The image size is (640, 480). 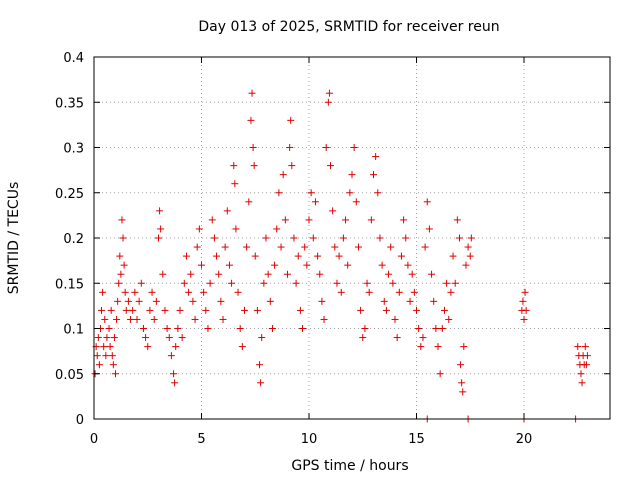 What do you see at coordinates (524, 439) in the screenshot?
I see `x-tick-label: 20` at bounding box center [524, 439].